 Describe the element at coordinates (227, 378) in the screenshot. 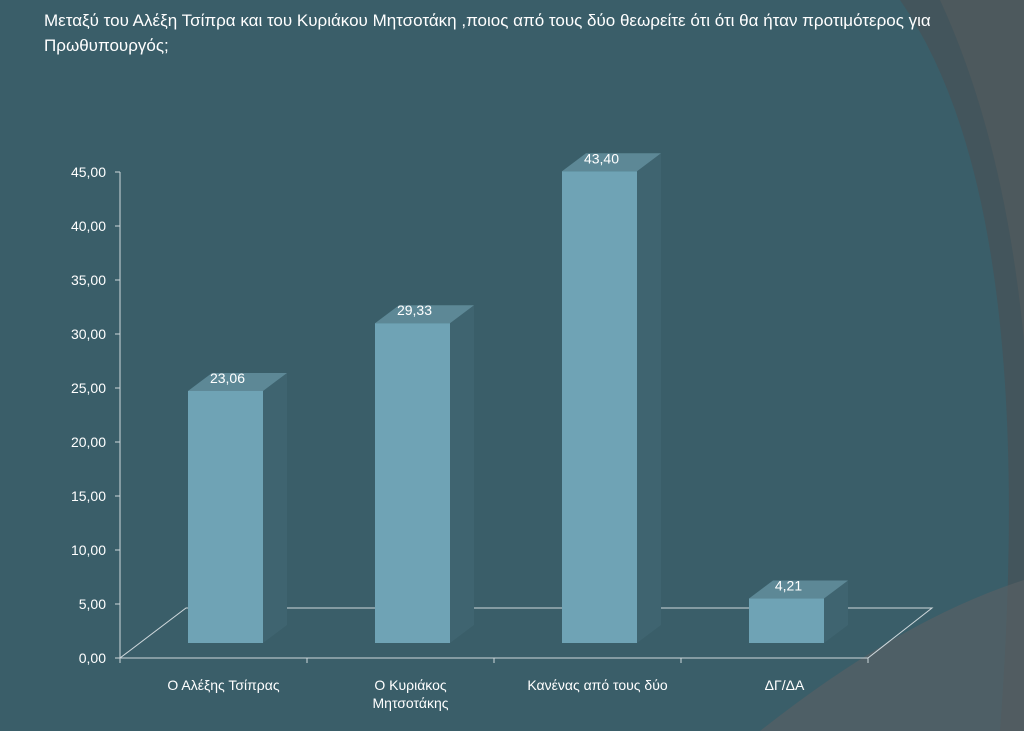

I see `data-label: 23,06` at that location.